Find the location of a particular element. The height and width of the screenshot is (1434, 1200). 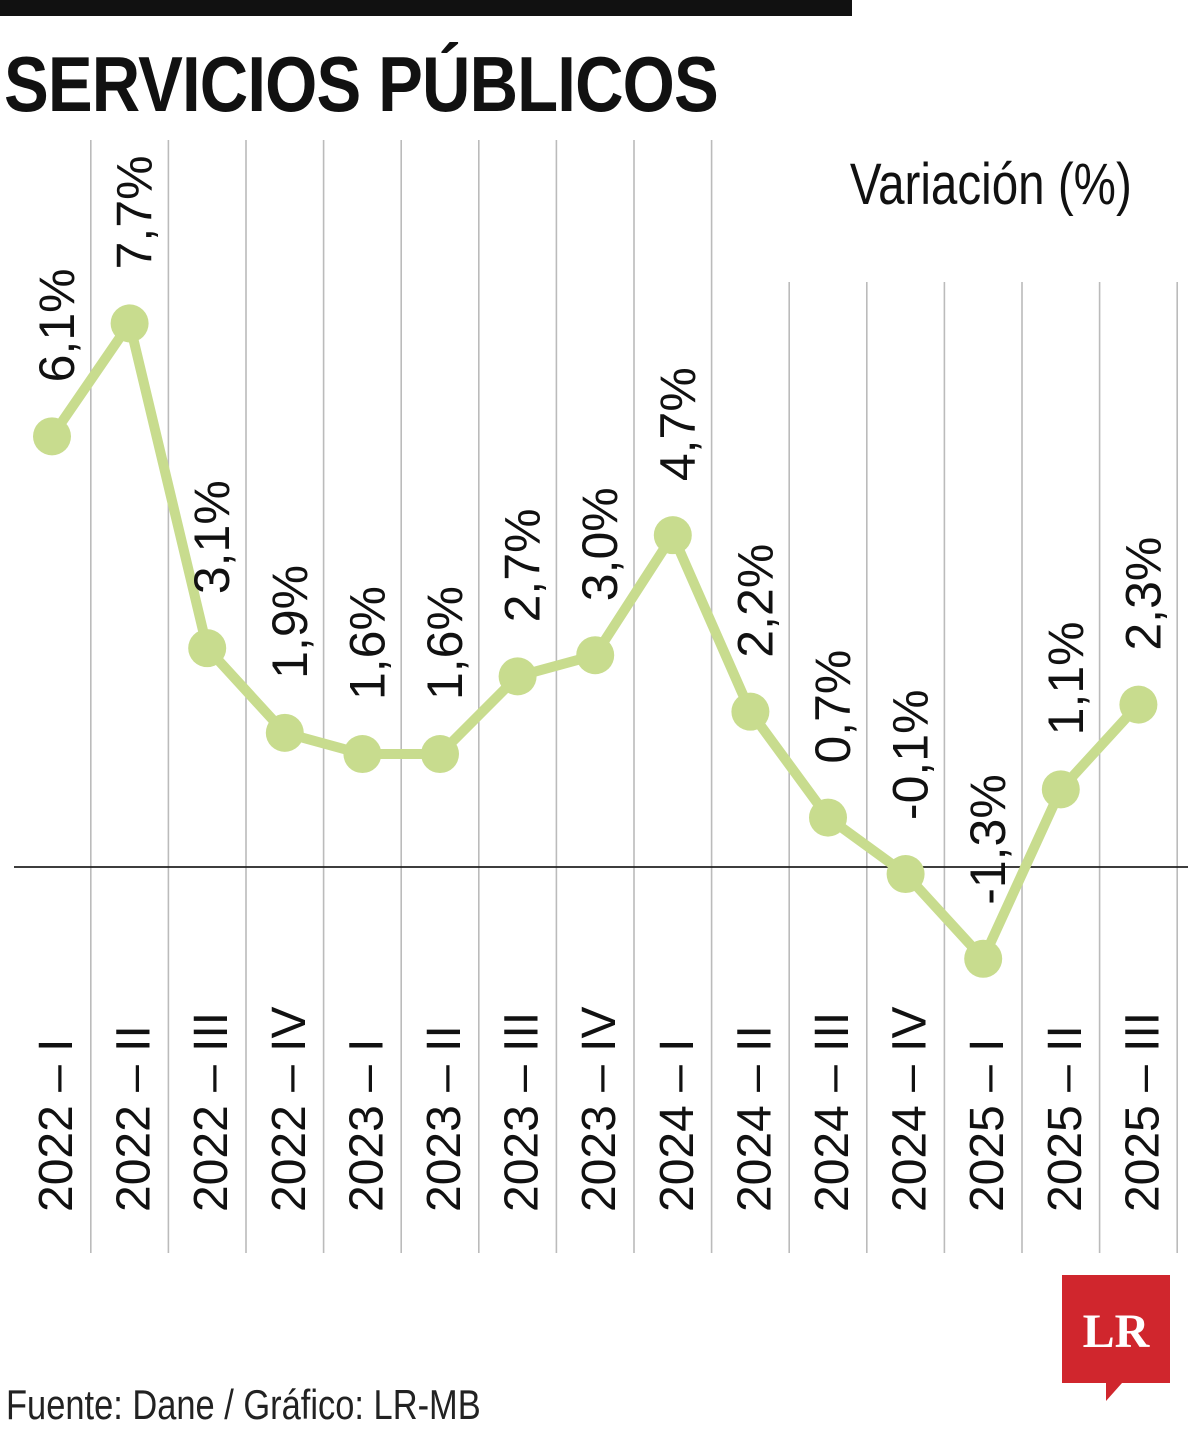

data-label: 3,1% is located at coordinates (212, 537).